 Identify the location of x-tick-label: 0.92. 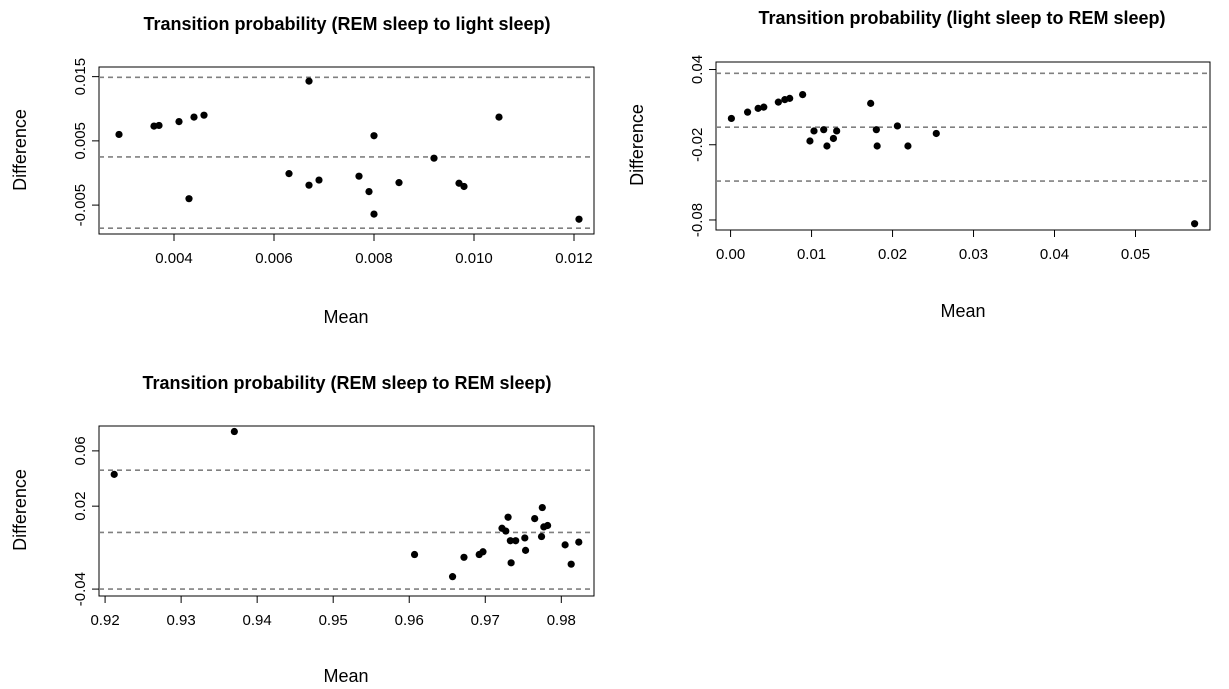
(104, 620).